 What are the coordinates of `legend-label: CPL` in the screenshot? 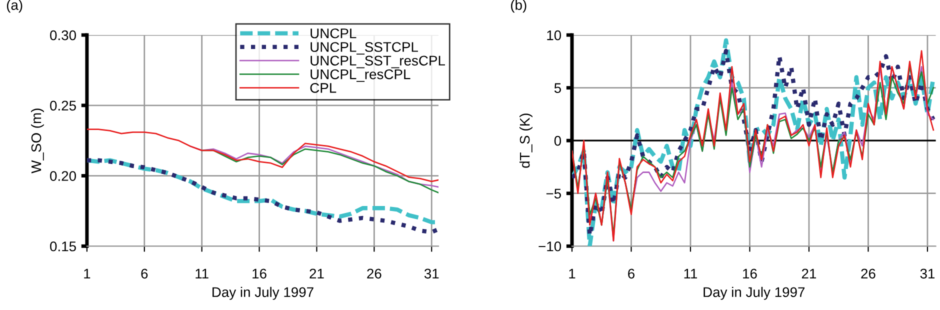 It's located at (323, 88).